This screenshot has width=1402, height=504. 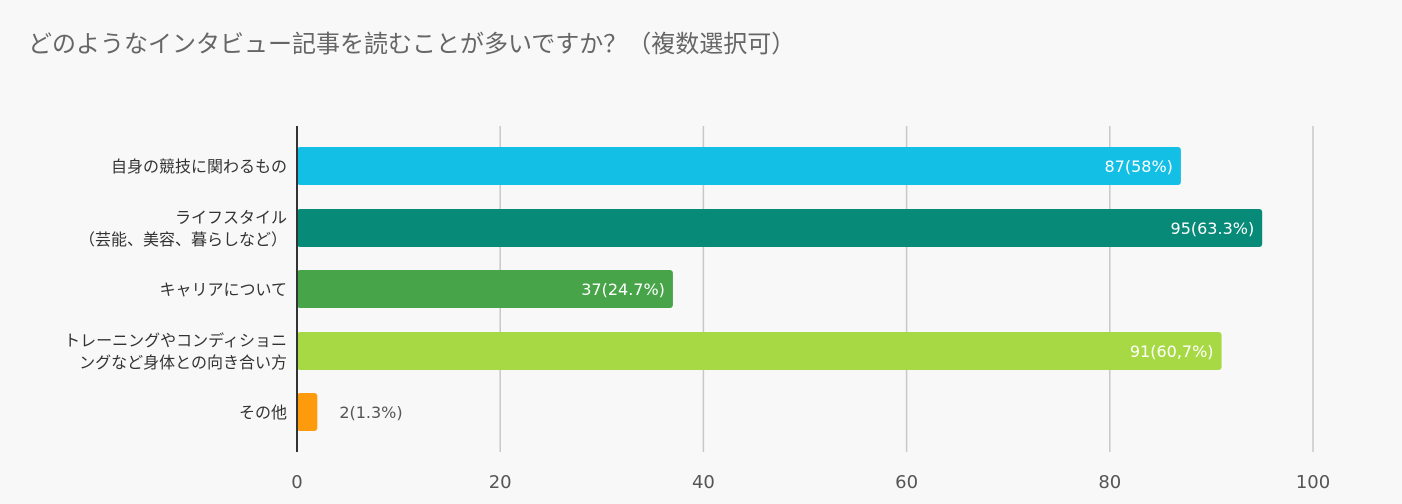 I want to click on chart-title: どのようなインタビュー記事を読むことが多いですか？（複数選択可）, so click(x=412, y=44).